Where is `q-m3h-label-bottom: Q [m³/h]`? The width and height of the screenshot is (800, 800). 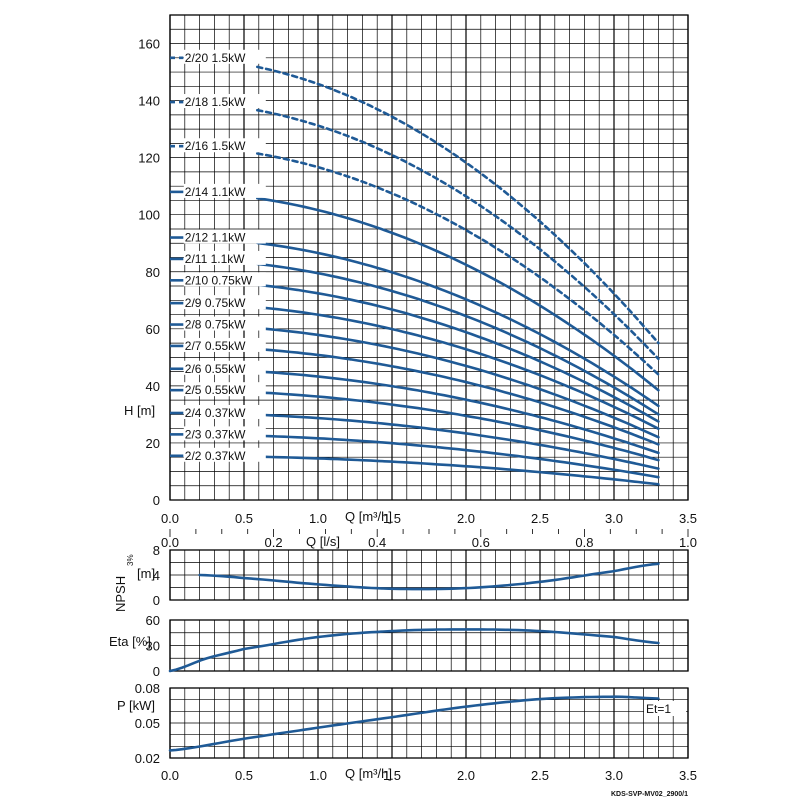 q-m3h-label-bottom: Q [m³/h] is located at coordinates (368, 773).